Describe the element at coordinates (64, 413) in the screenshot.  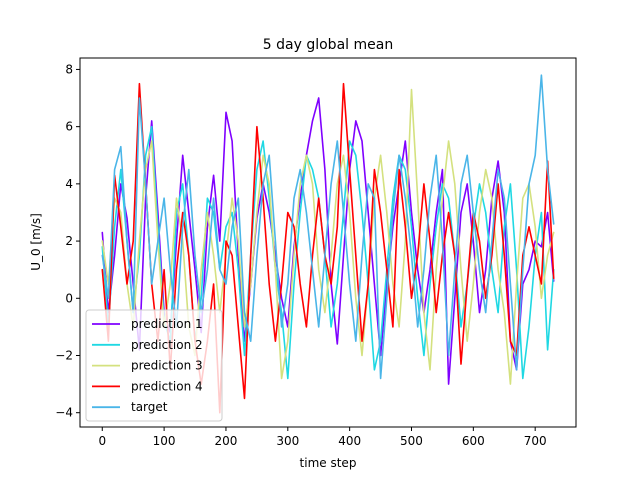
I see `y-tick-label: −4` at that location.